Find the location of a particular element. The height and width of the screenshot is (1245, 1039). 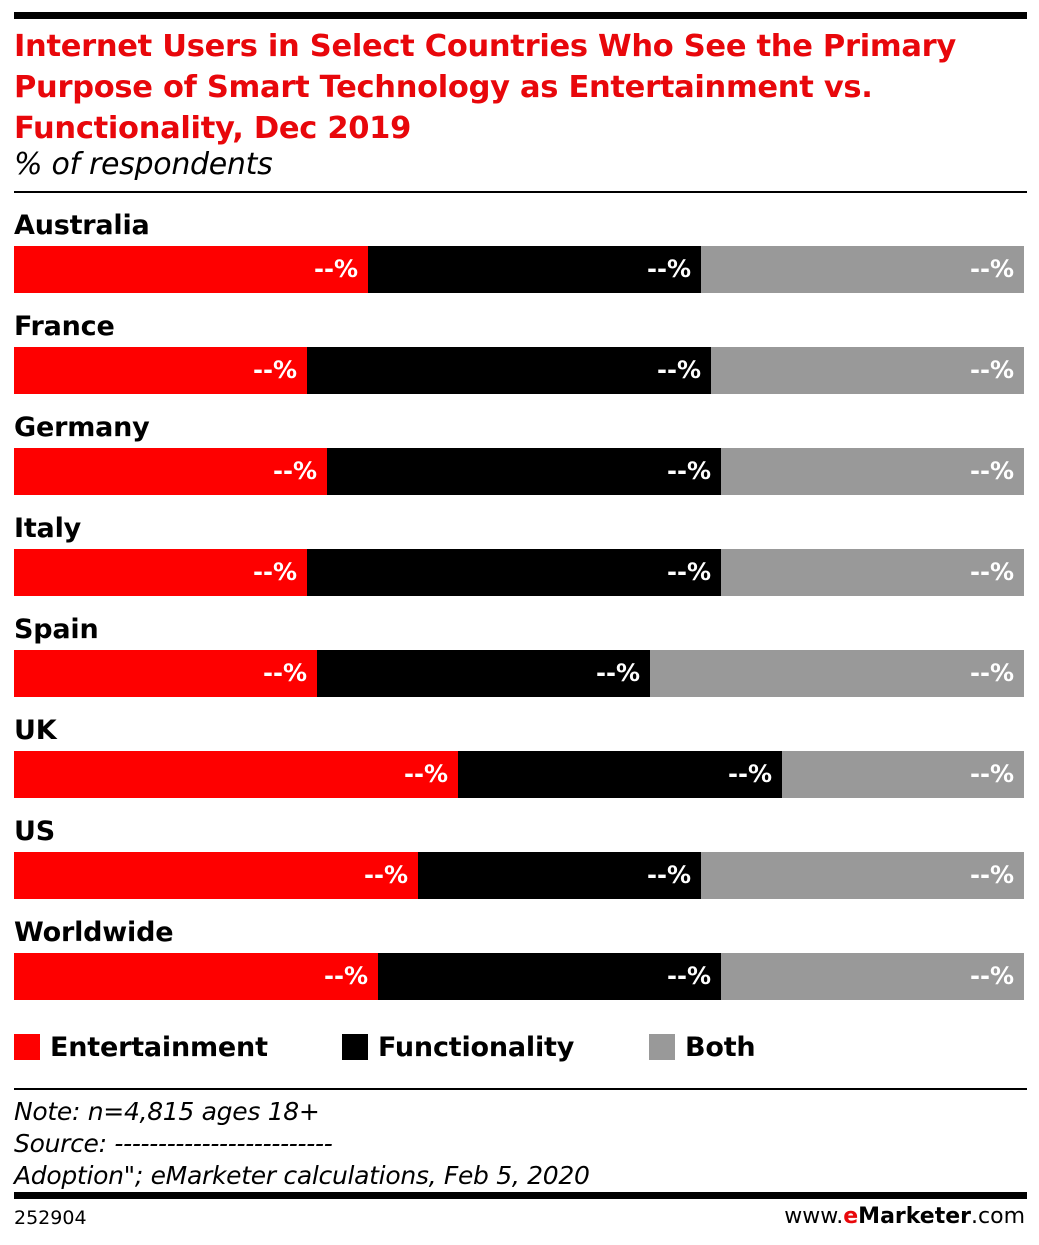

legend: Entertainment Functionality Both is located at coordinates (519, 1047).